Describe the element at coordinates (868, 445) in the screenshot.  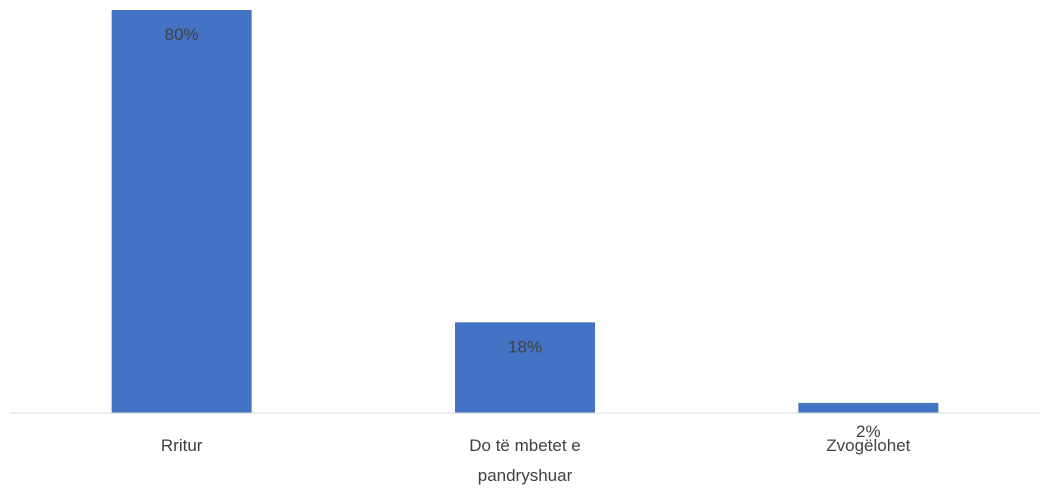
I see `category-label-3: Zvogëlohet` at that location.